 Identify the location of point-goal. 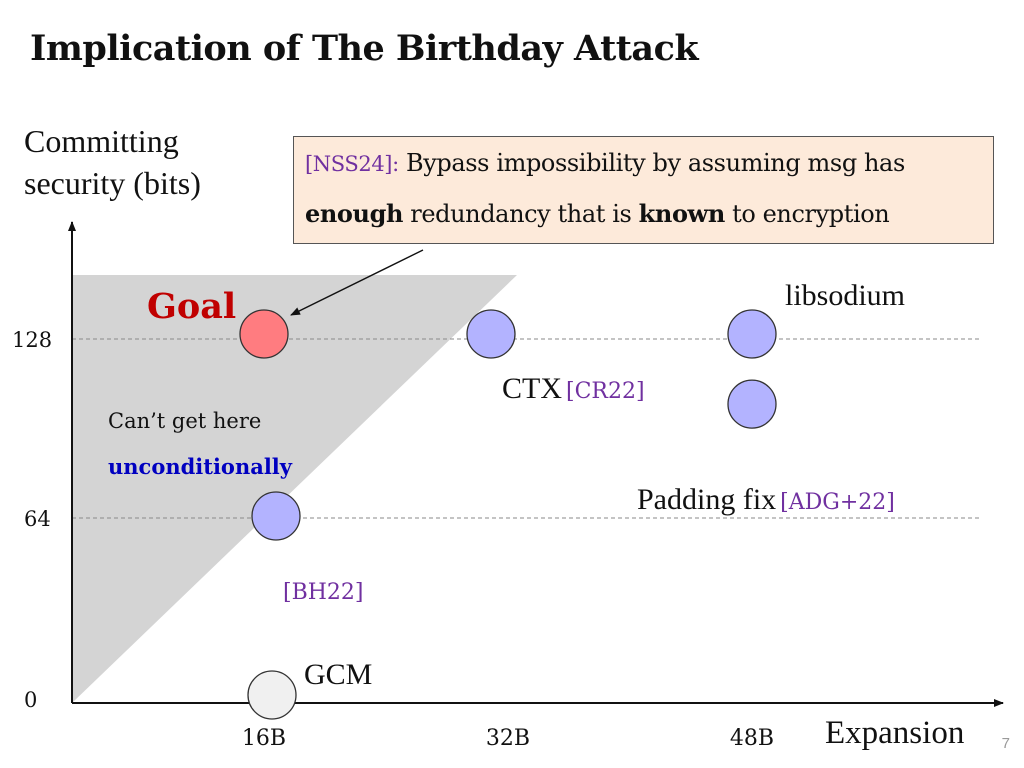
(264, 334).